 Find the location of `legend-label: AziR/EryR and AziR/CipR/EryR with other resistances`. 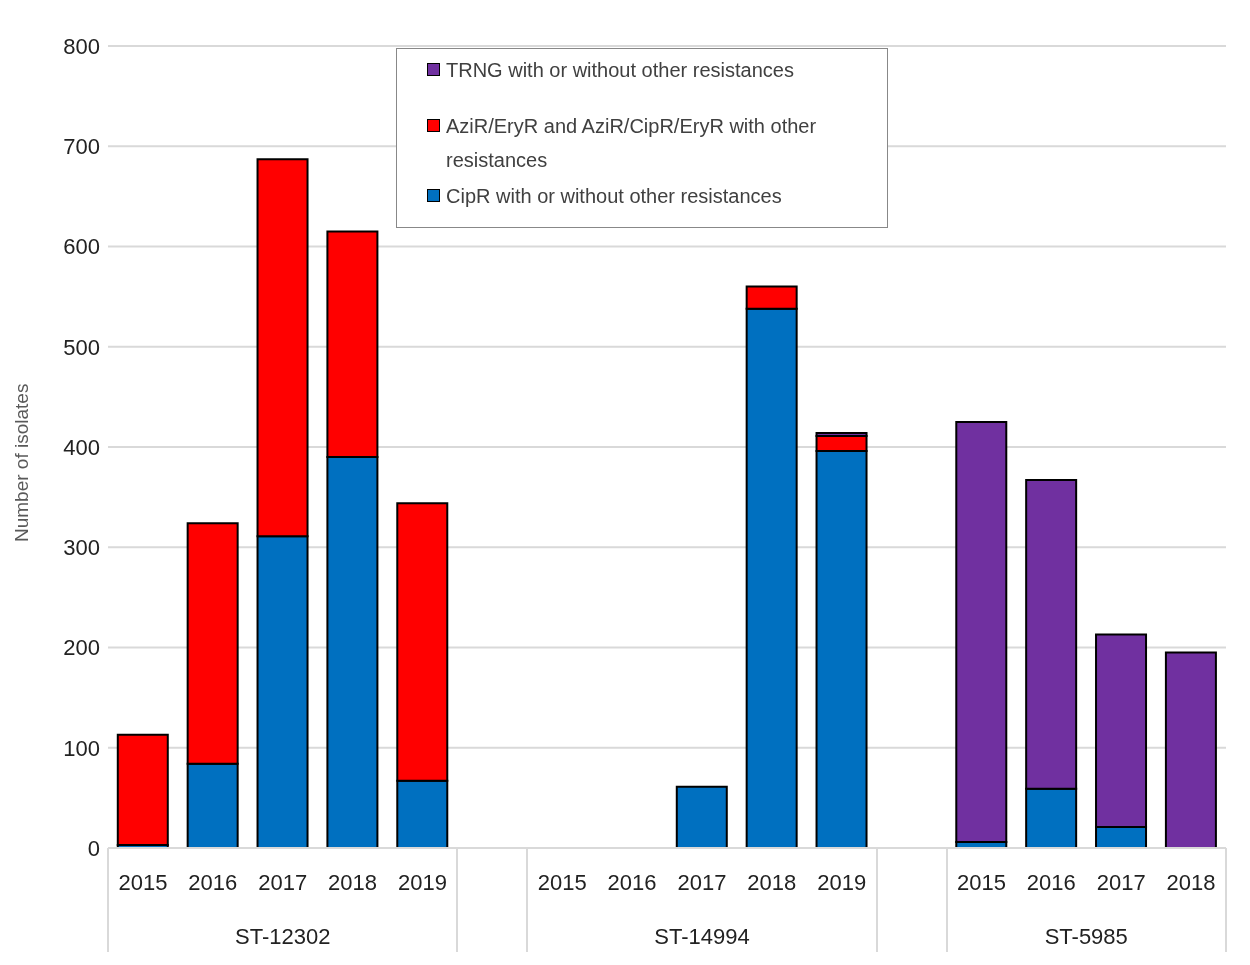

legend-label: AziR/EryR and AziR/CipR/EryR with other resistances is located at coordinates (632, 143).